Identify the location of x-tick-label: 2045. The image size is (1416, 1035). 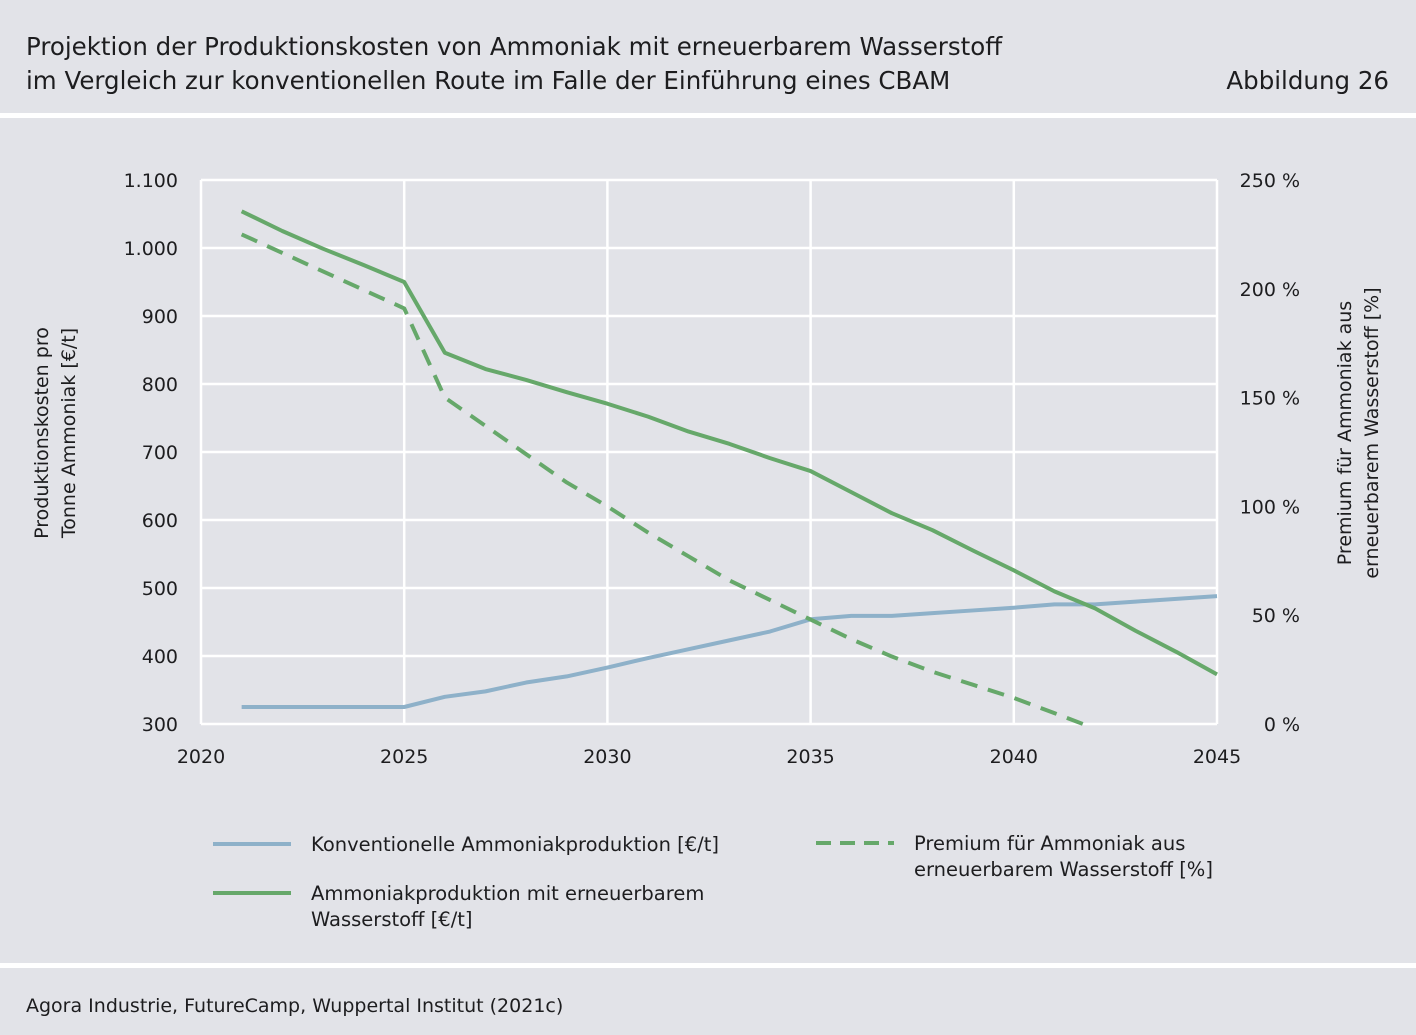
(1217, 757).